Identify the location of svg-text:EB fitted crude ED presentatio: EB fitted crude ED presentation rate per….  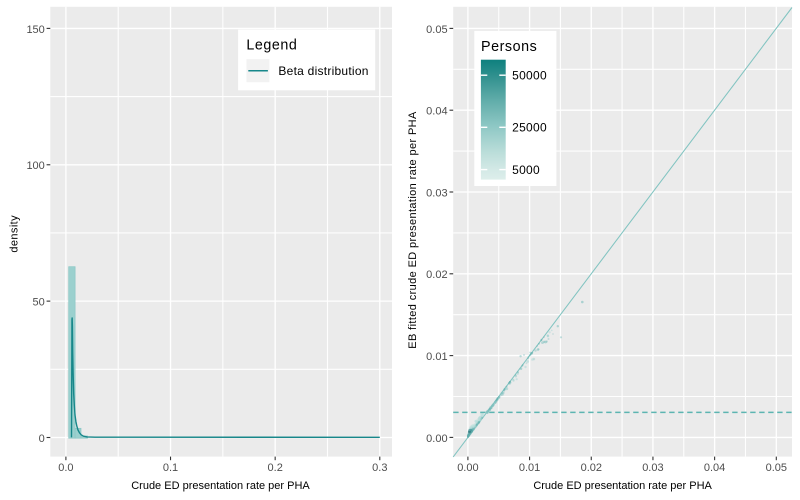
(413, 230).